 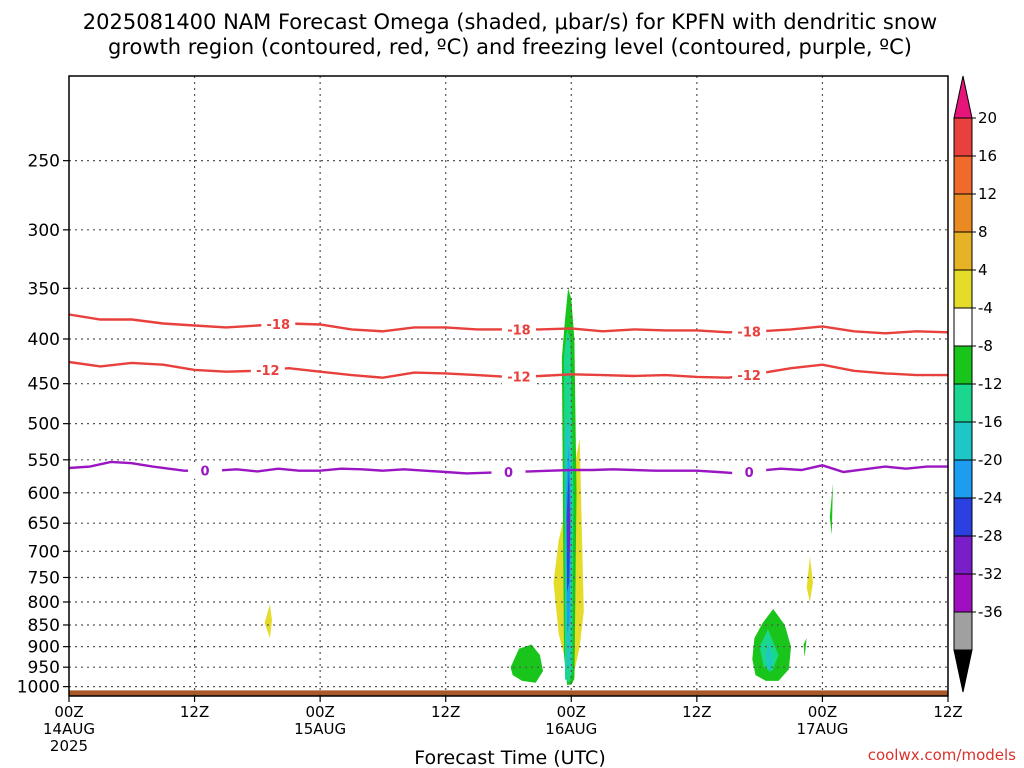 What do you see at coordinates (983, 232) in the screenshot?
I see `colorbar-label: 8` at bounding box center [983, 232].